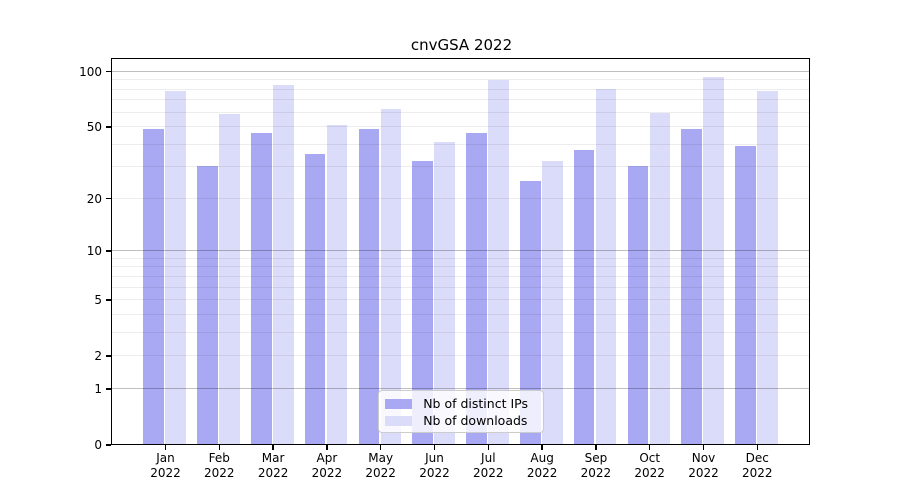 The width and height of the screenshot is (900, 500). Describe the element at coordinates (283, 264) in the screenshot. I see `bar-downloads-mar` at that location.